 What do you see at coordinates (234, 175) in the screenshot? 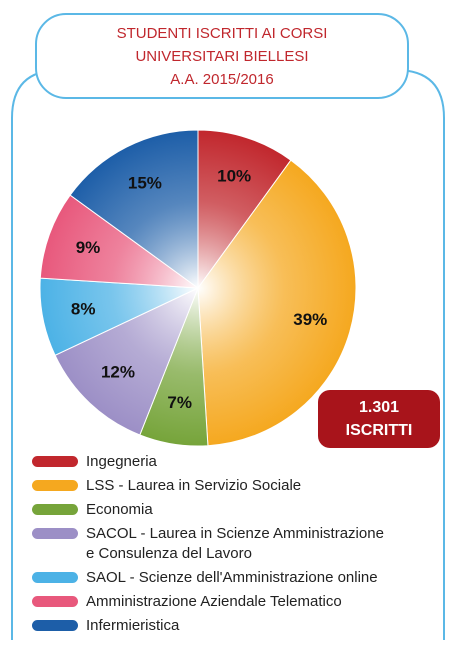
I see `data-label: 10%` at bounding box center [234, 175].